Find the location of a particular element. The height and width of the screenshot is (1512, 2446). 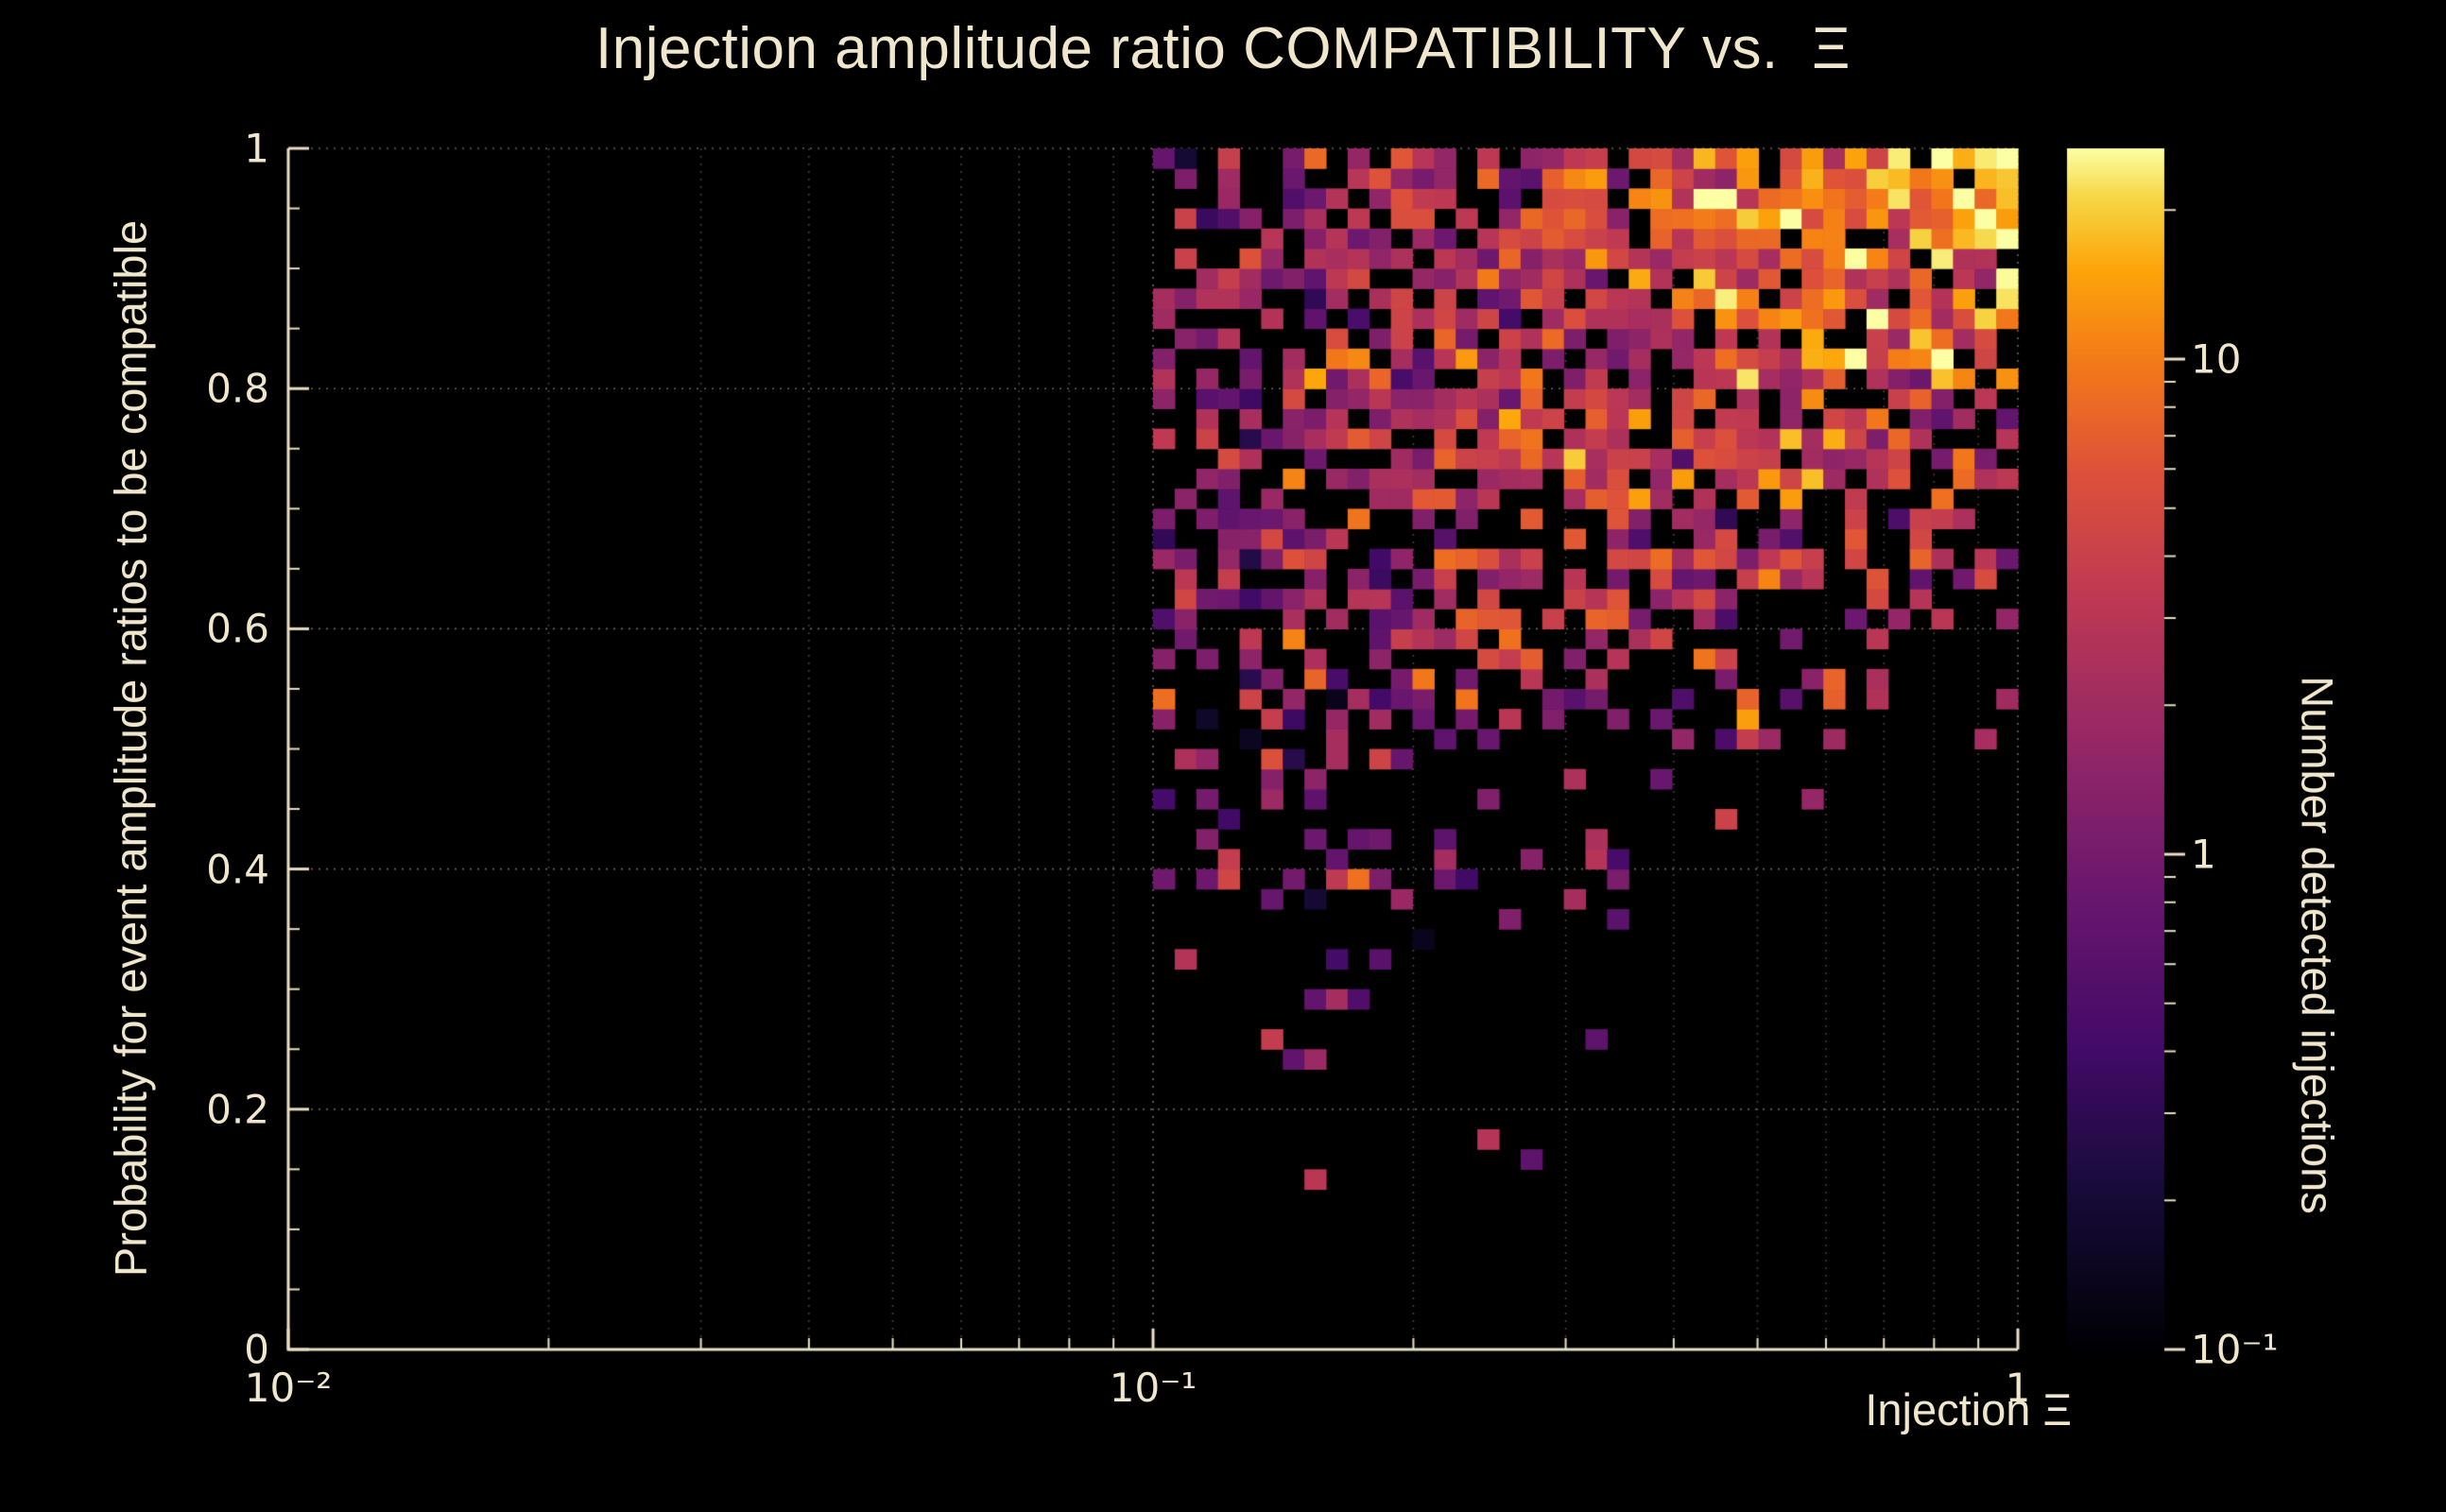

colorbar-title: Number detected injections is located at coordinates (2317, 945).